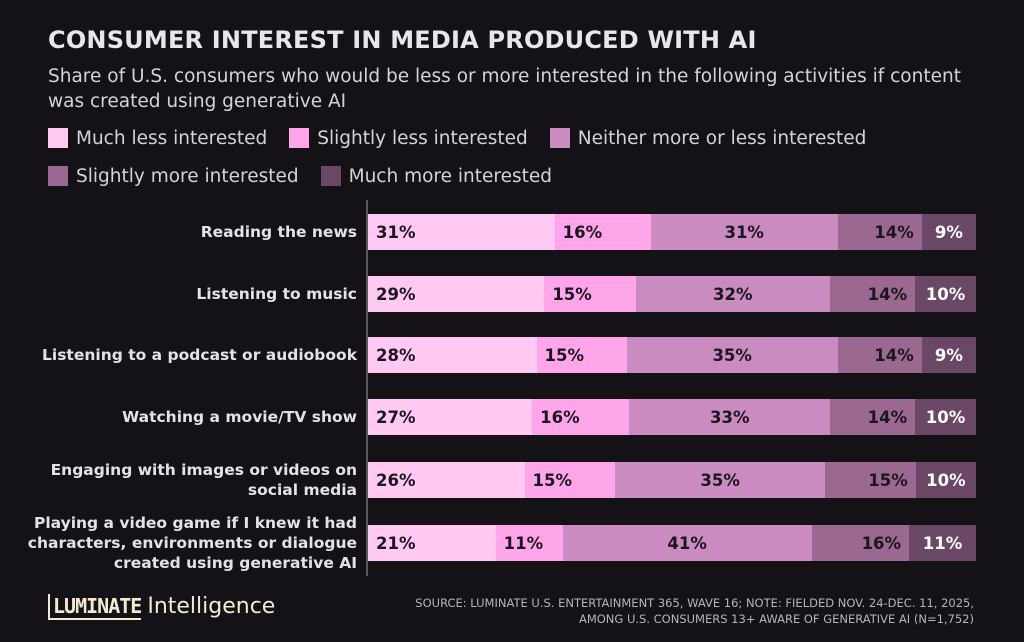 The width and height of the screenshot is (1024, 642). I want to click on category-axis-line, so click(367, 388).